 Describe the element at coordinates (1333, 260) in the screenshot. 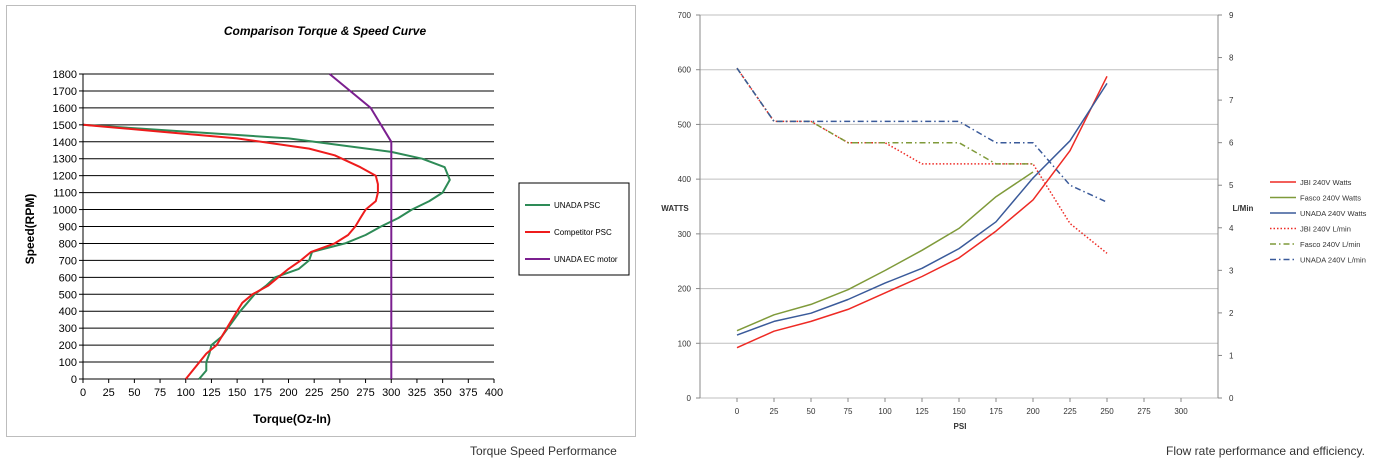

I see `legend-label: UNADA 240V L/min` at that location.